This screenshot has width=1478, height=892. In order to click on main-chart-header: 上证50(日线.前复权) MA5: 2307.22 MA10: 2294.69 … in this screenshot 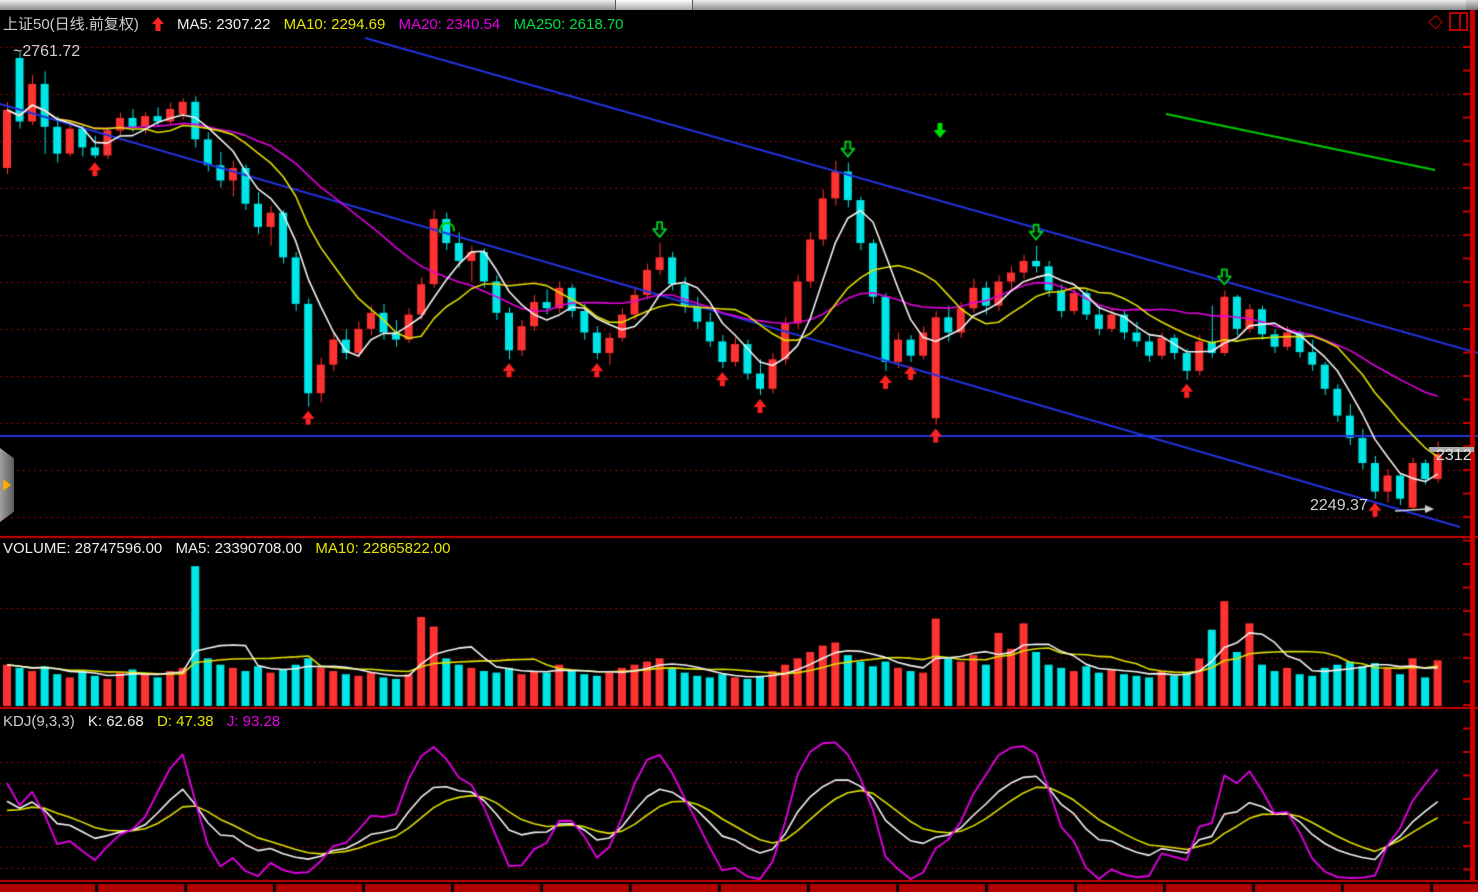, I will do `click(318, 24)`.